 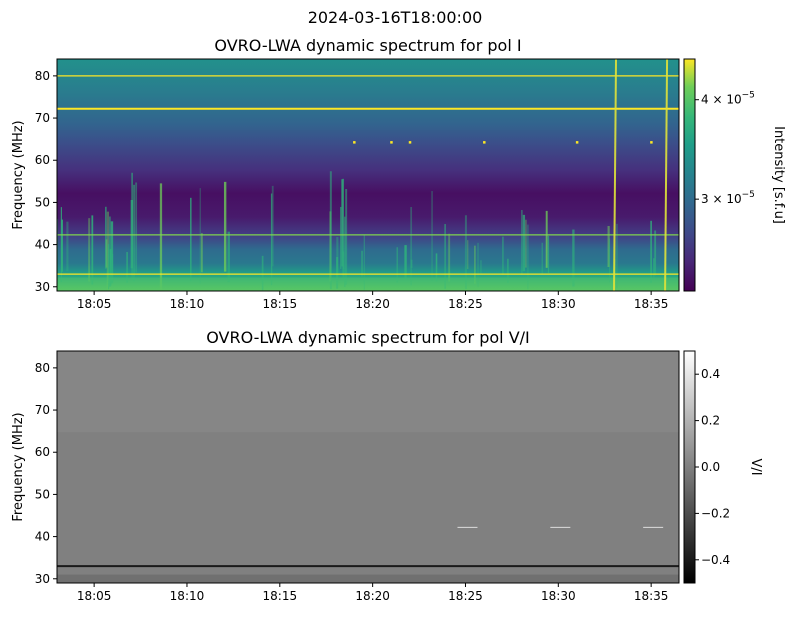 I want to click on colorbar-tick-label: 0.4, so click(x=710, y=374).